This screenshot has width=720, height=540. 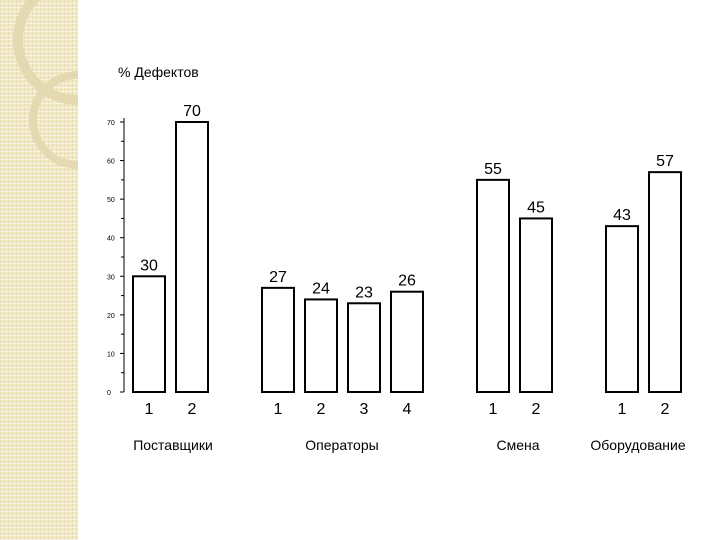 I want to click on category-label: 3, so click(x=364, y=409).